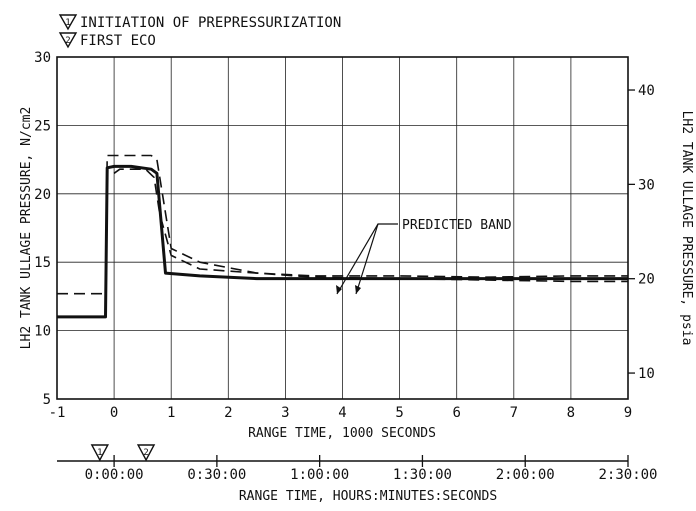 This screenshot has width=696, height=511. What do you see at coordinates (42, 195) in the screenshot?
I see `y-tick-label: 20` at bounding box center [42, 195].